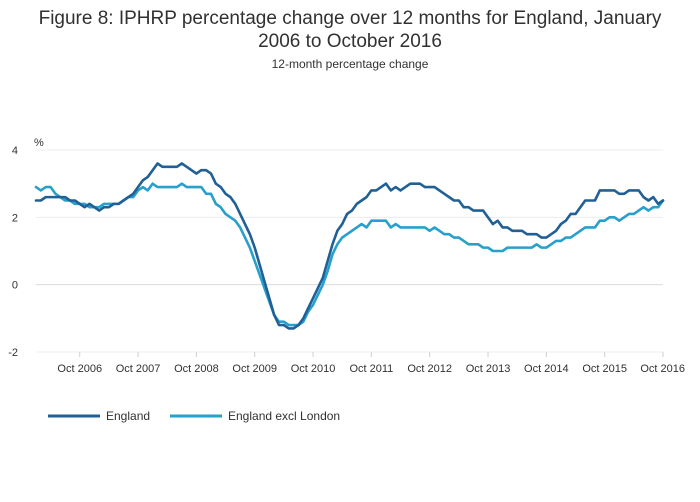 The width and height of the screenshot is (700, 502). Describe the element at coordinates (128, 416) in the screenshot. I see `legend-item-label: England` at that location.